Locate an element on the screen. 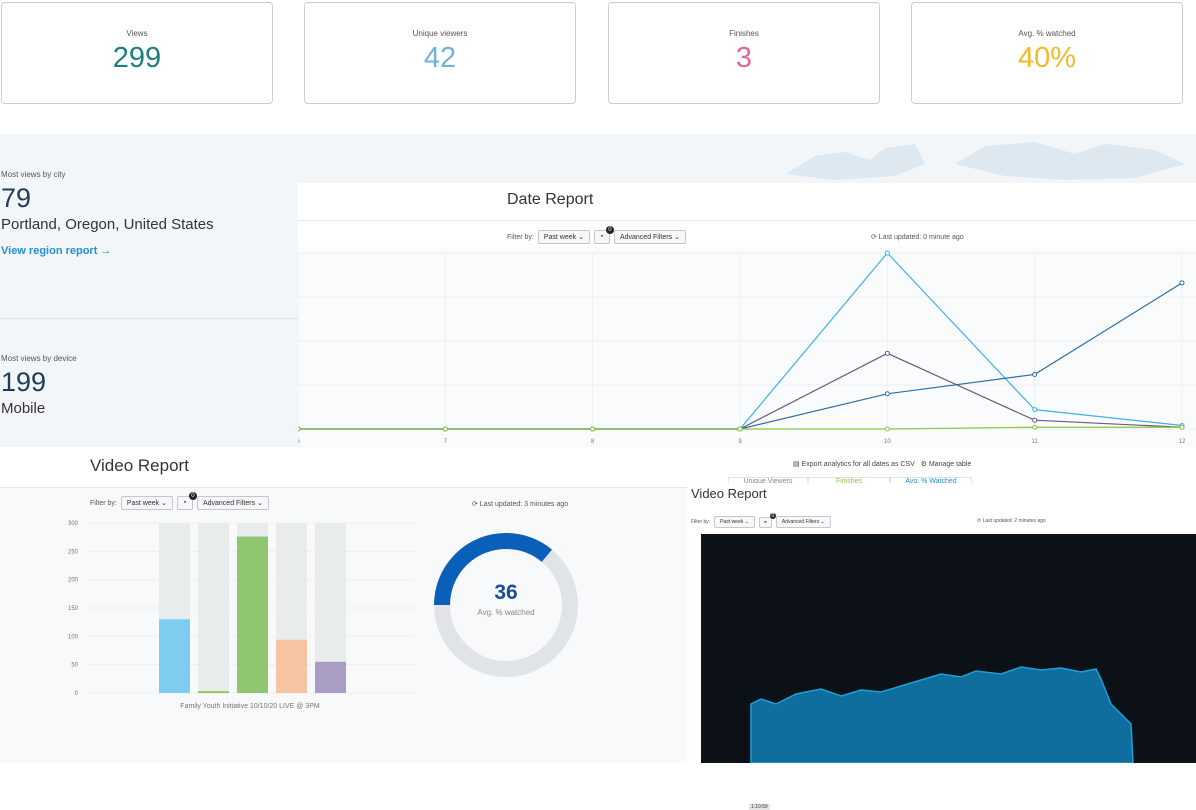 The height and width of the screenshot is (810, 1196). divider is located at coordinates (149, 318).